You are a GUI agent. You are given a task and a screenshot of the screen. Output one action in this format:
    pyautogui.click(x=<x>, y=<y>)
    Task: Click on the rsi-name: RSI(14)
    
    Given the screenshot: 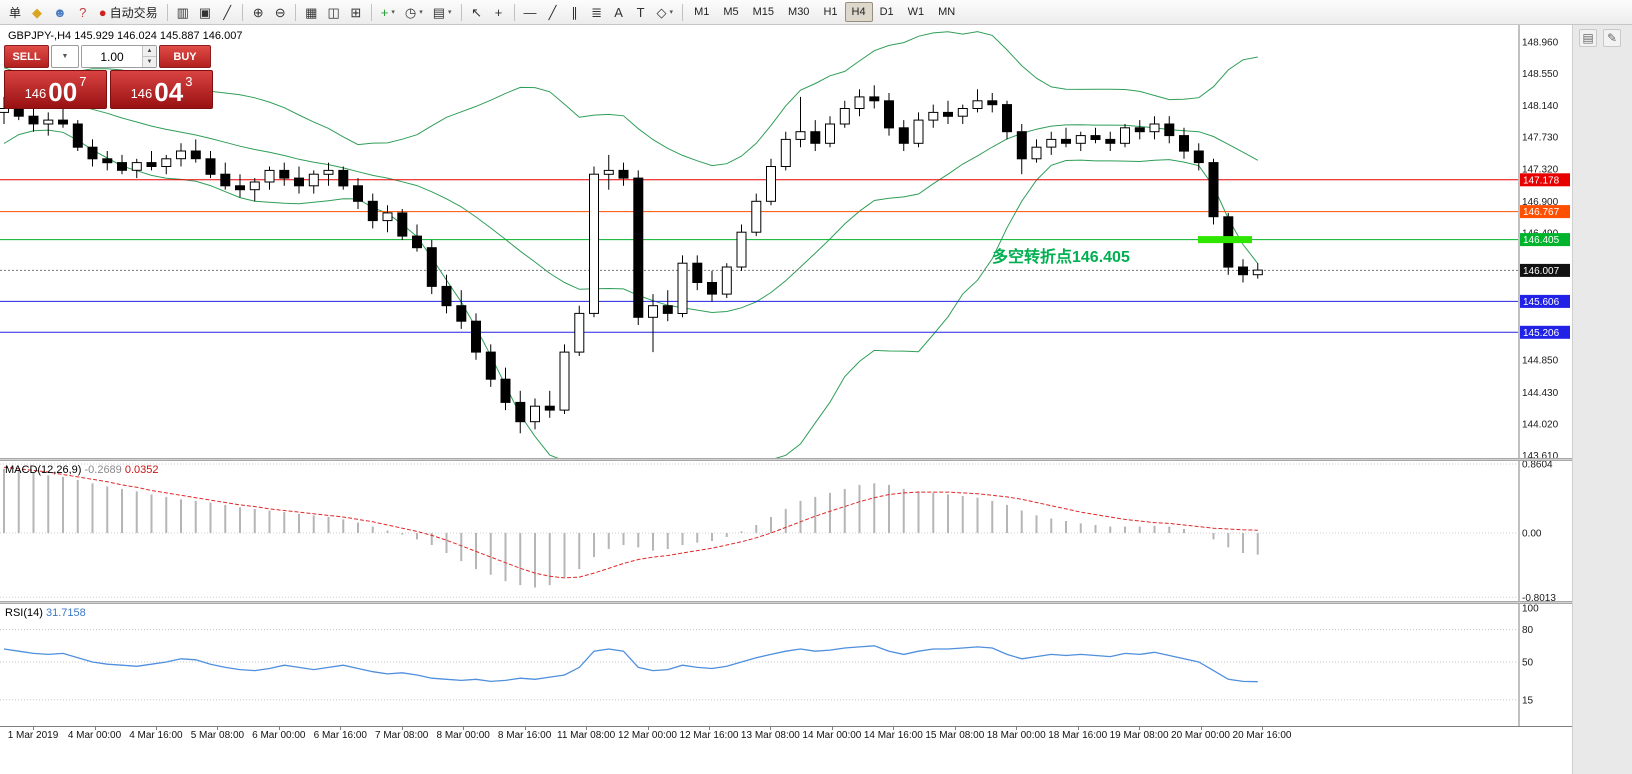 What is the action you would take?
    pyautogui.click(x=24, y=613)
    